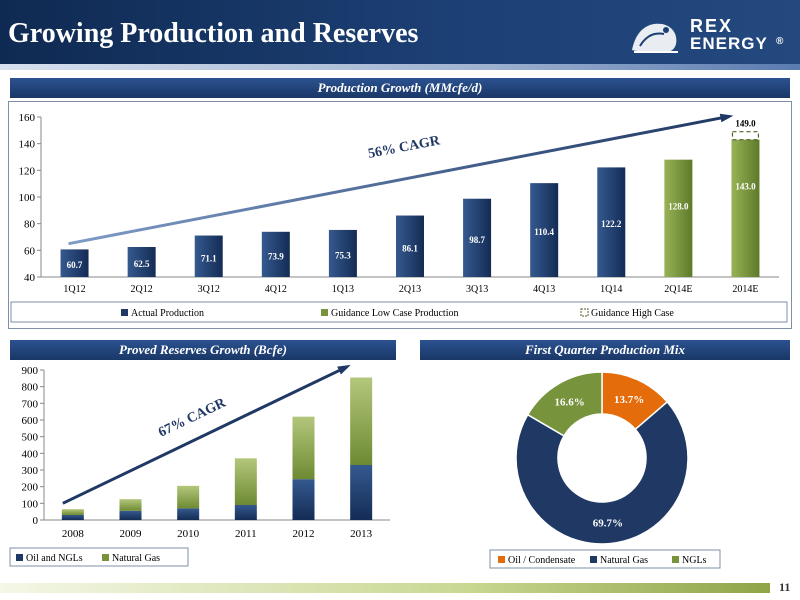 The width and height of the screenshot is (800, 600). What do you see at coordinates (608, 524) in the screenshot?
I see `slice-value-label: 69.7%` at bounding box center [608, 524].